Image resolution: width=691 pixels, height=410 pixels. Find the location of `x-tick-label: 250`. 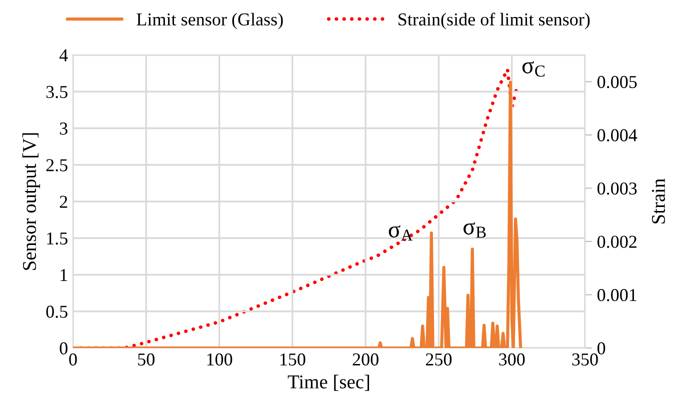

x-tick-label: 250 is located at coordinates (439, 359).